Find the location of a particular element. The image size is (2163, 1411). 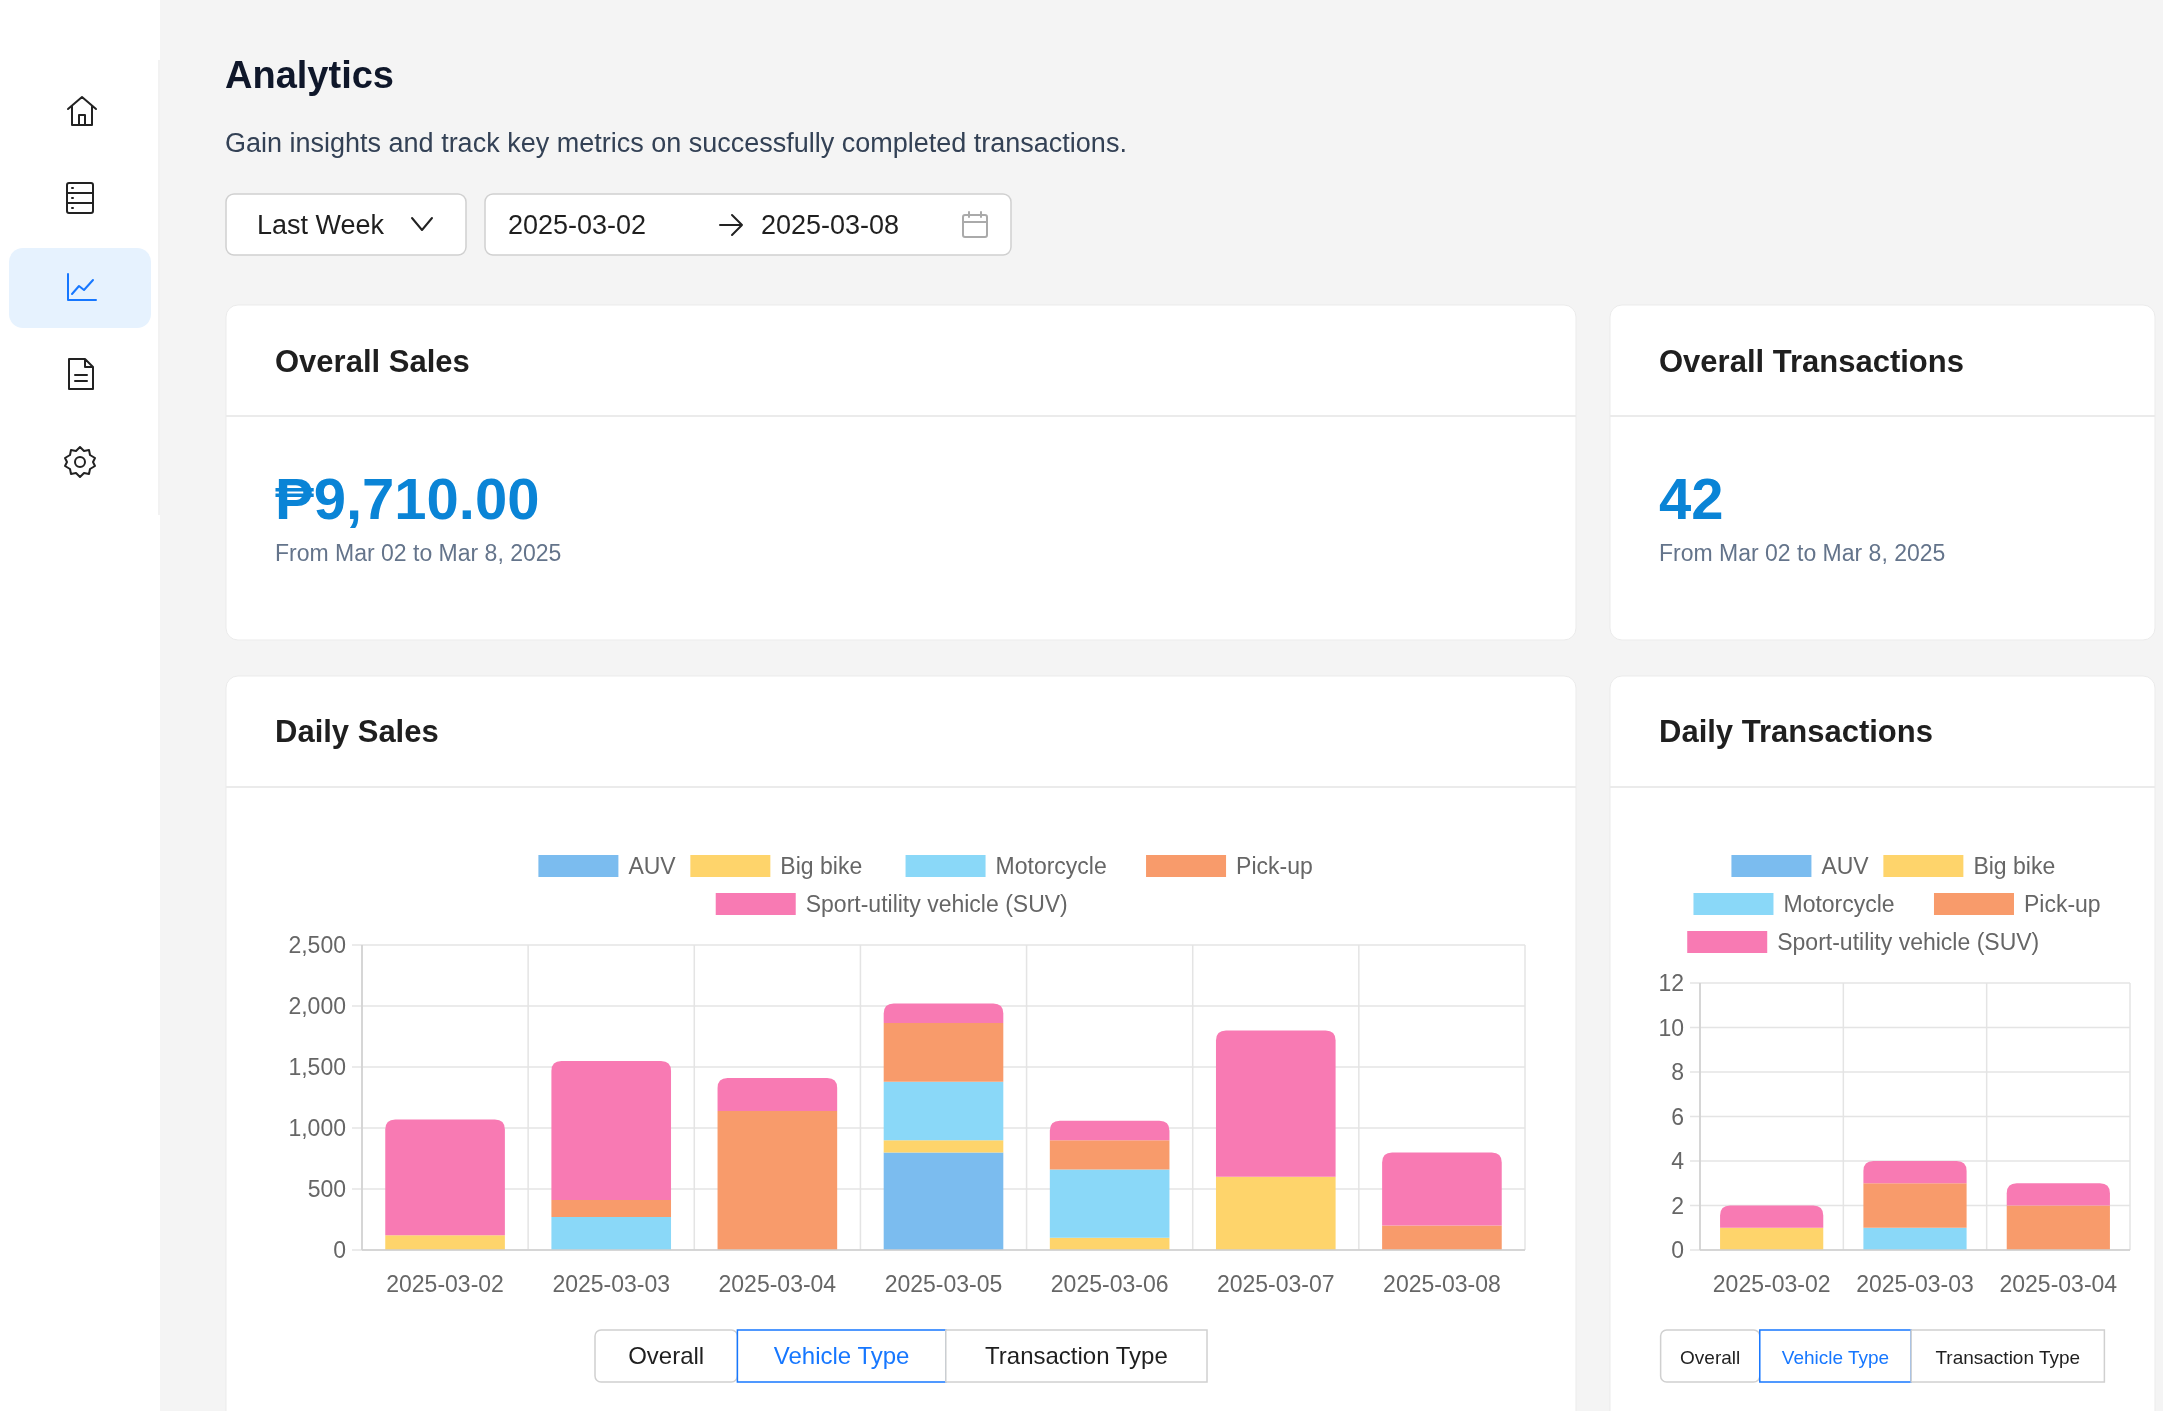

text: Analytics is located at coordinates (309, 75).